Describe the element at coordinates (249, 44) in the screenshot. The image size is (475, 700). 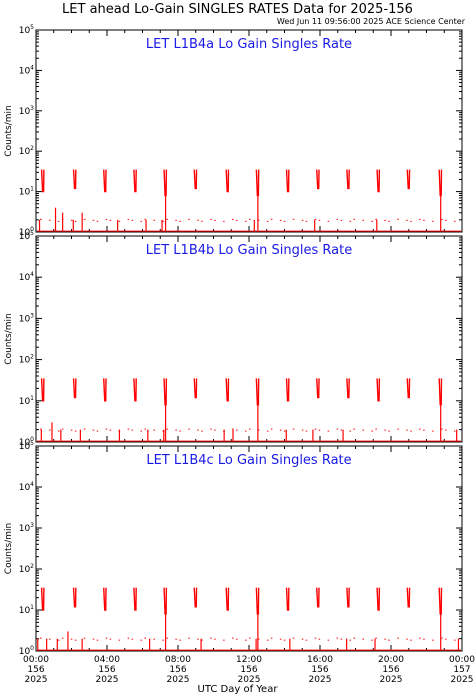
I see `panel-label: LET L1B4a Lo Gain Singles Rate` at that location.